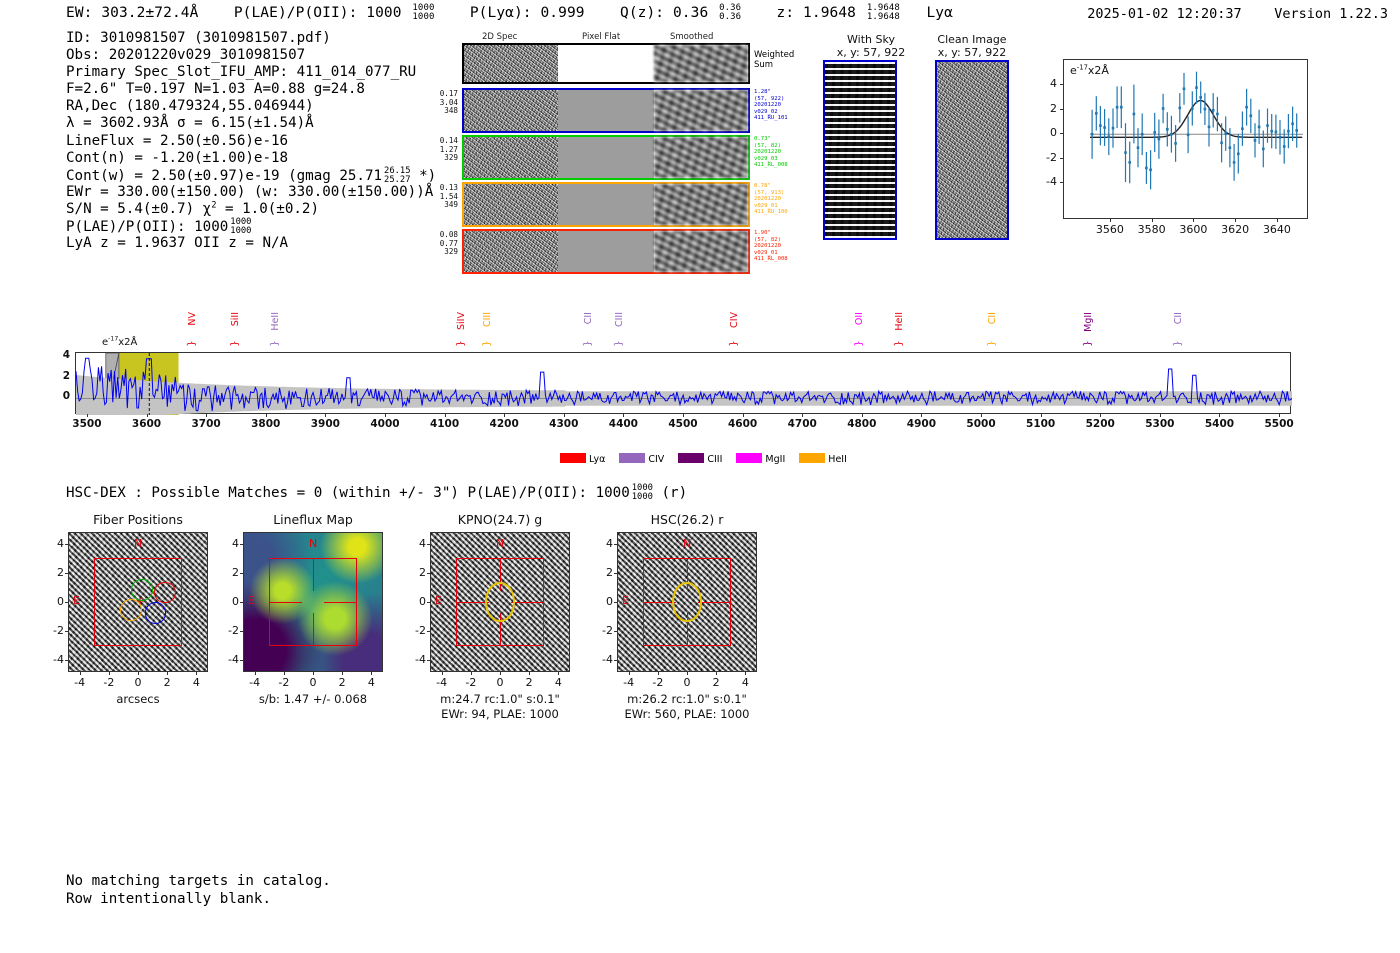 Image resolution: width=1400 pixels, height=953 pixels. I want to click on wide-ytick-label: 4, so click(66, 355).